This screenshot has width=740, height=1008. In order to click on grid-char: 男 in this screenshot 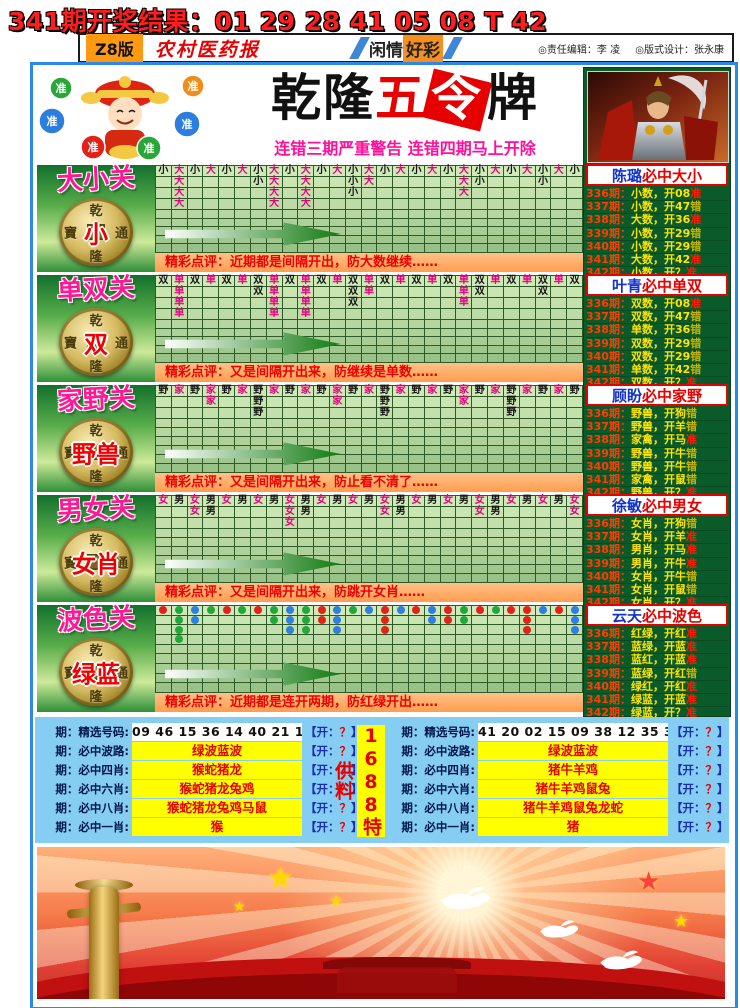, I will do `click(400, 500)`.